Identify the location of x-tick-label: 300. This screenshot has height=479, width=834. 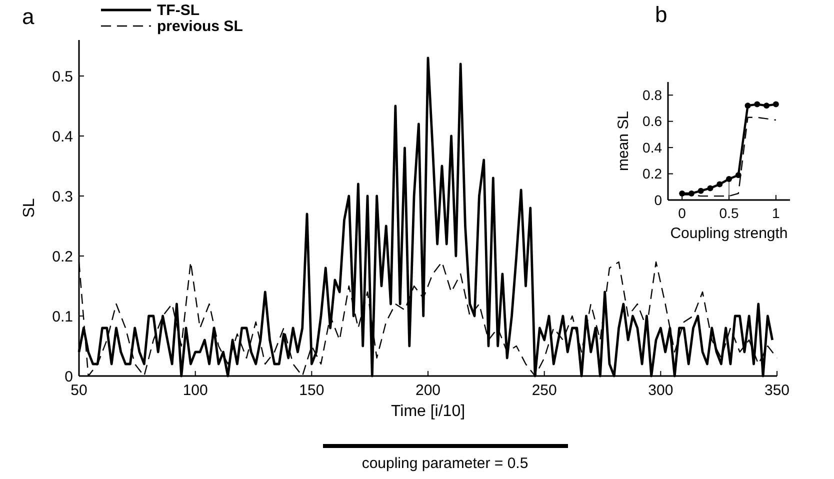
(661, 390).